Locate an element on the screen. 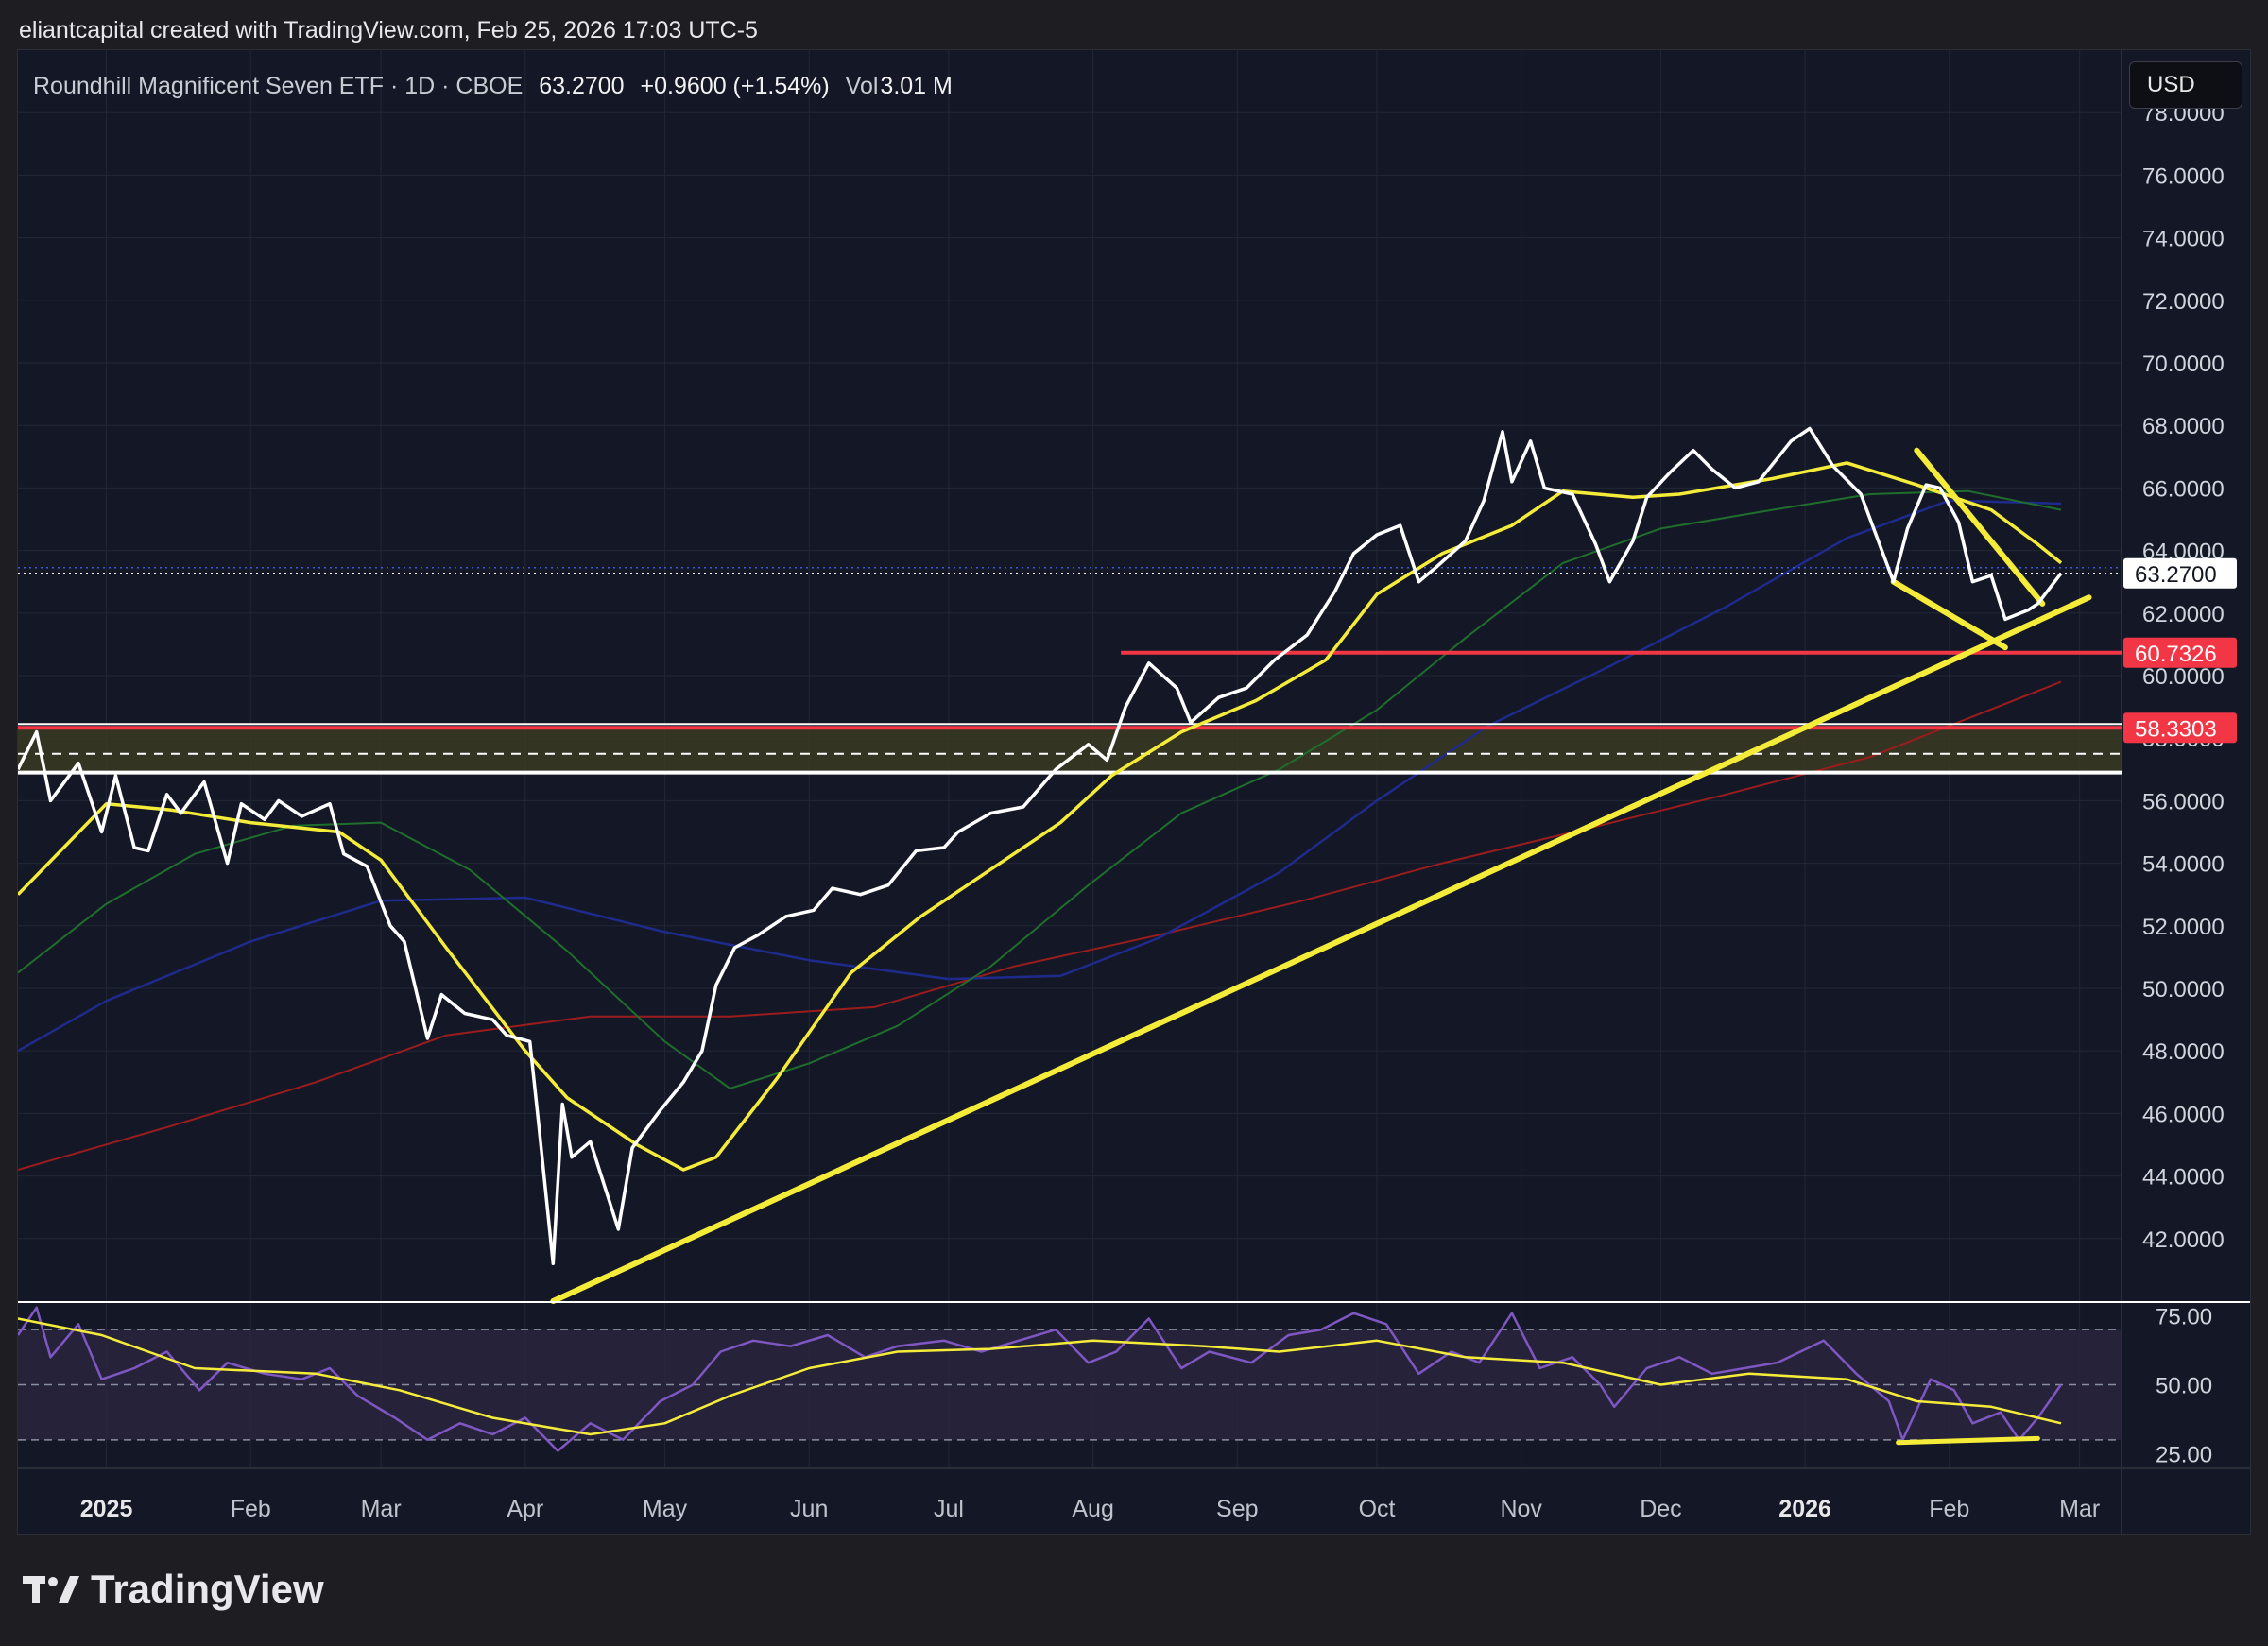 The image size is (2268, 1646). level-red-upper-axis-tag is located at coordinates (2180, 652).